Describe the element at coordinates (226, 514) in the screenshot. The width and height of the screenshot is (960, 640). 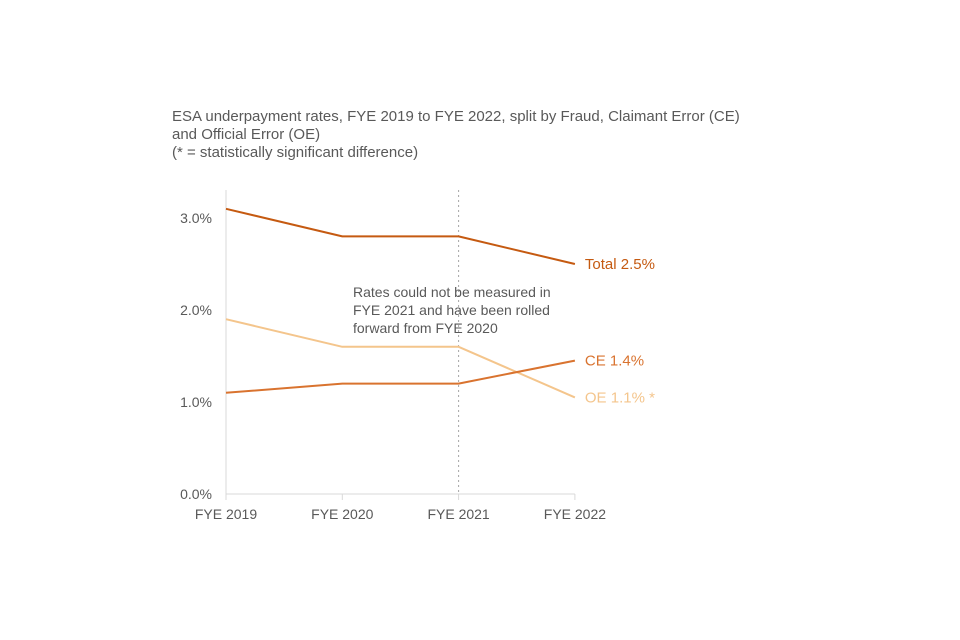
I see `x-tick-label: FYE 2019` at that location.